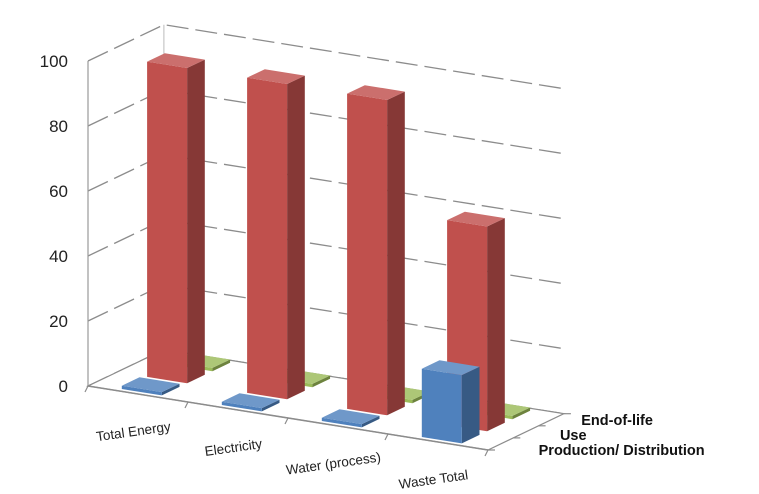  Describe the element at coordinates (333, 463) in the screenshot. I see `category-label: Water (process)` at that location.